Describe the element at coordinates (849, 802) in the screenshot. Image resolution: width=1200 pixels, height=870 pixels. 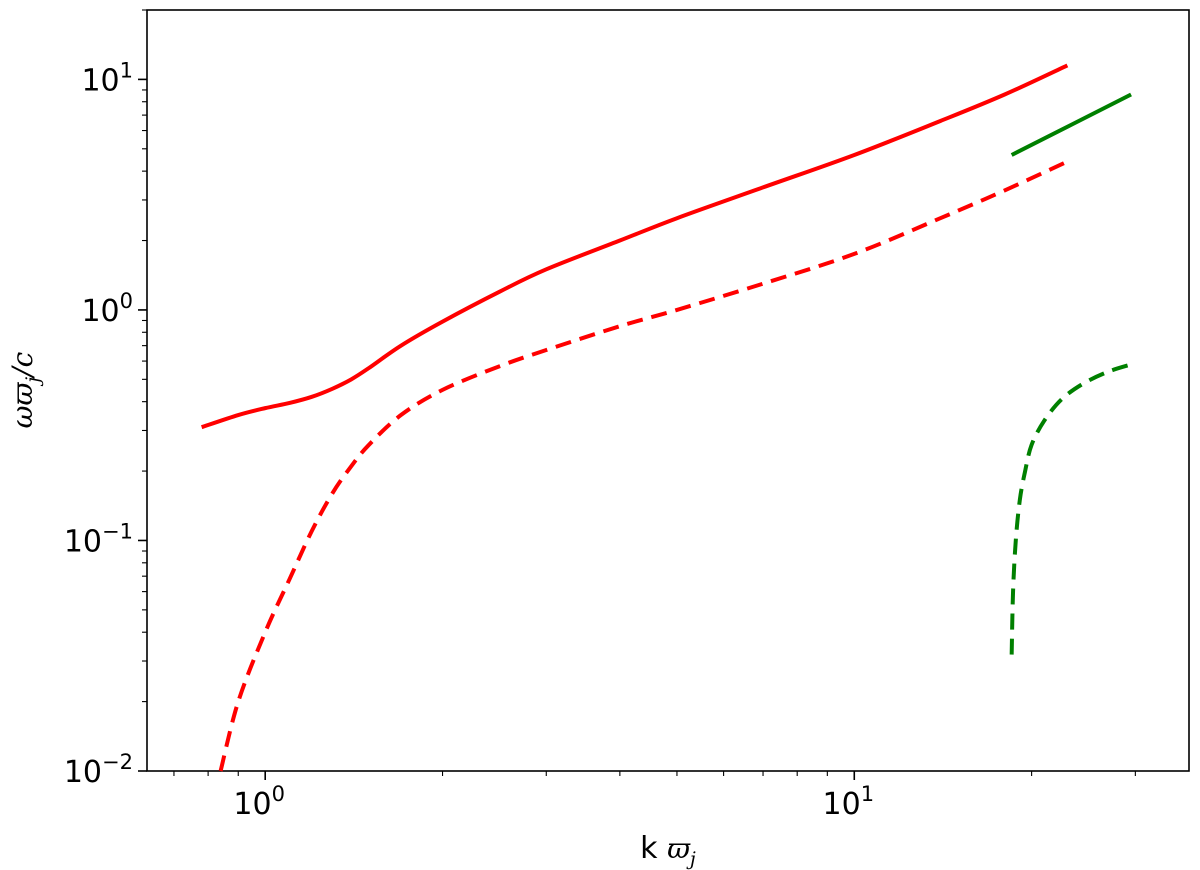
I see `x-tick-label: 10¹` at that location.